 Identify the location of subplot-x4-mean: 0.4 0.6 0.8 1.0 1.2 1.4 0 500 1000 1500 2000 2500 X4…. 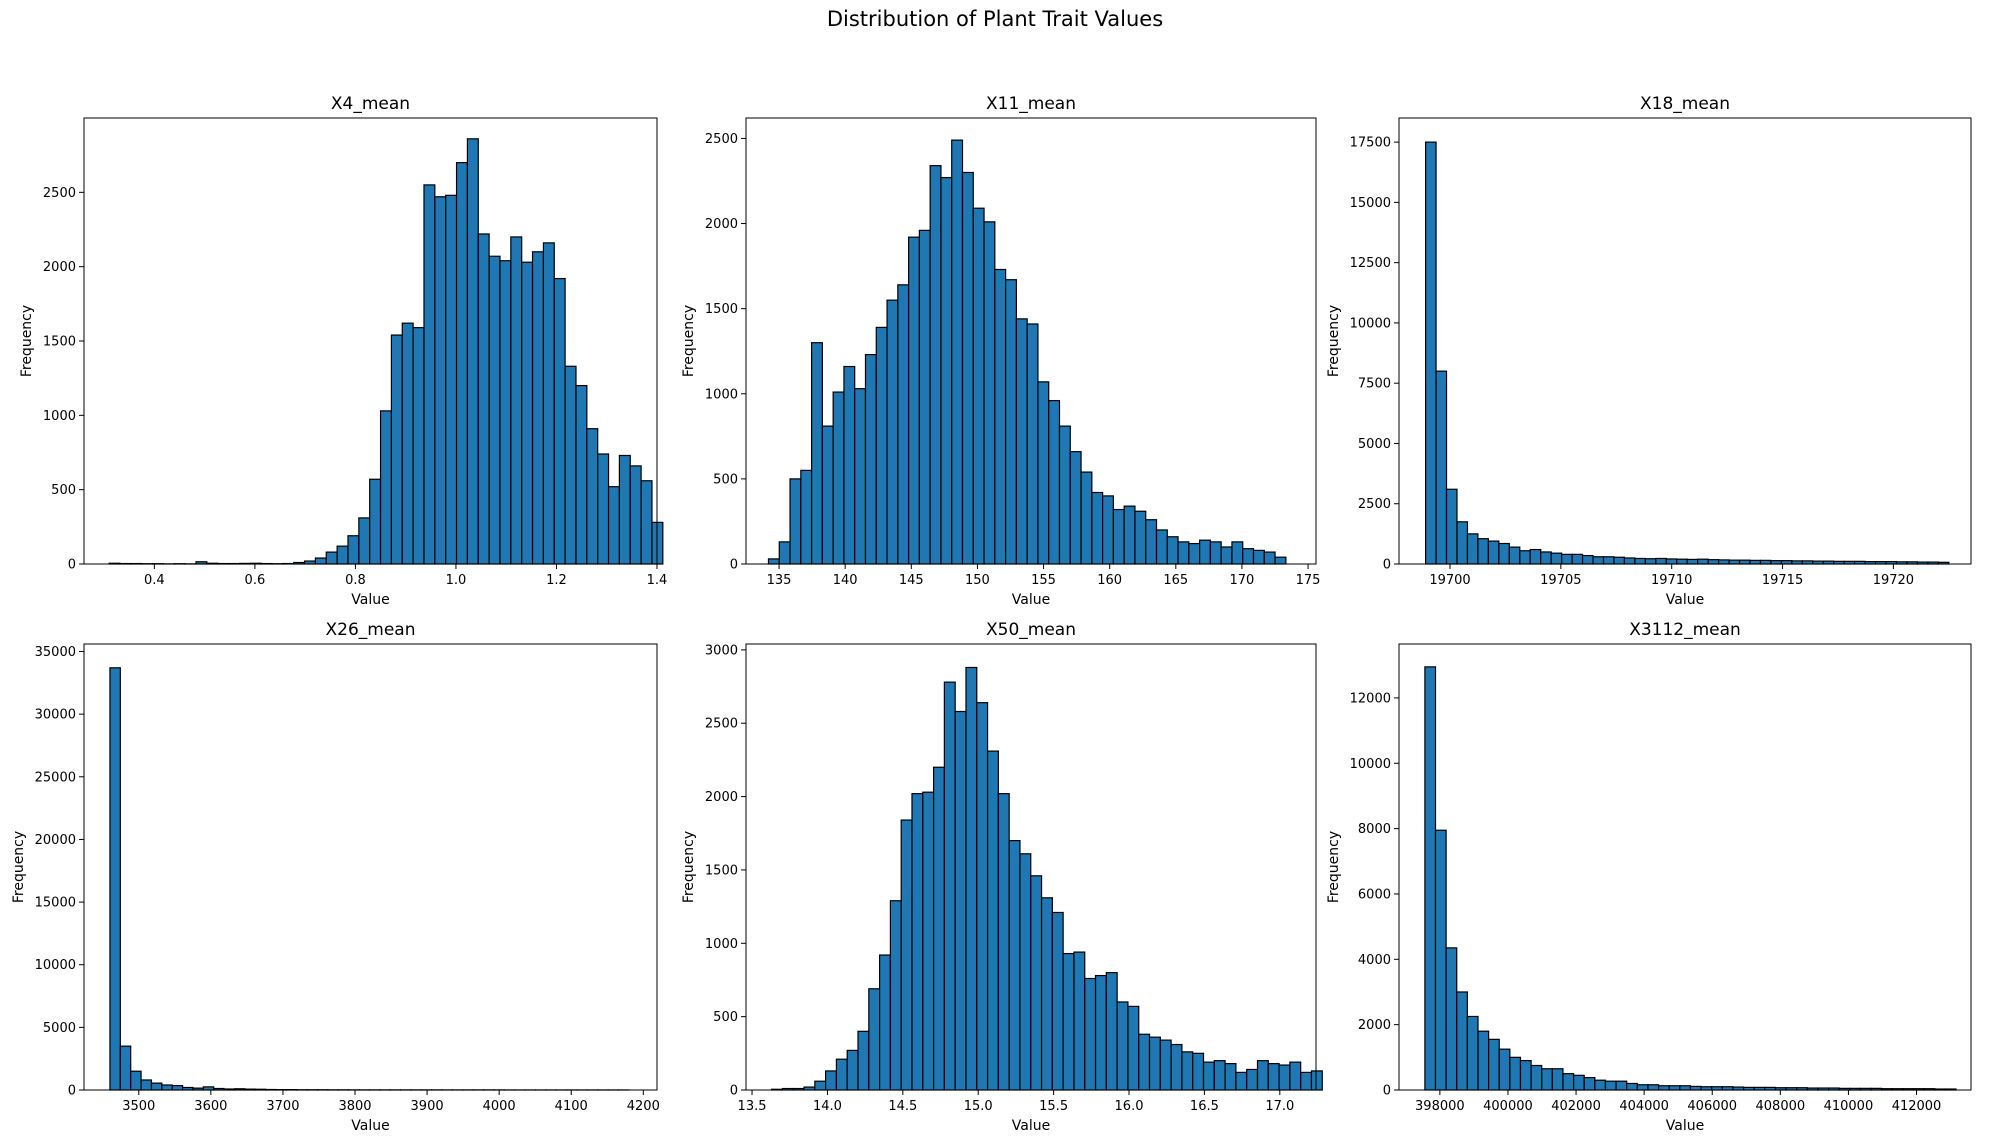
(343, 351).